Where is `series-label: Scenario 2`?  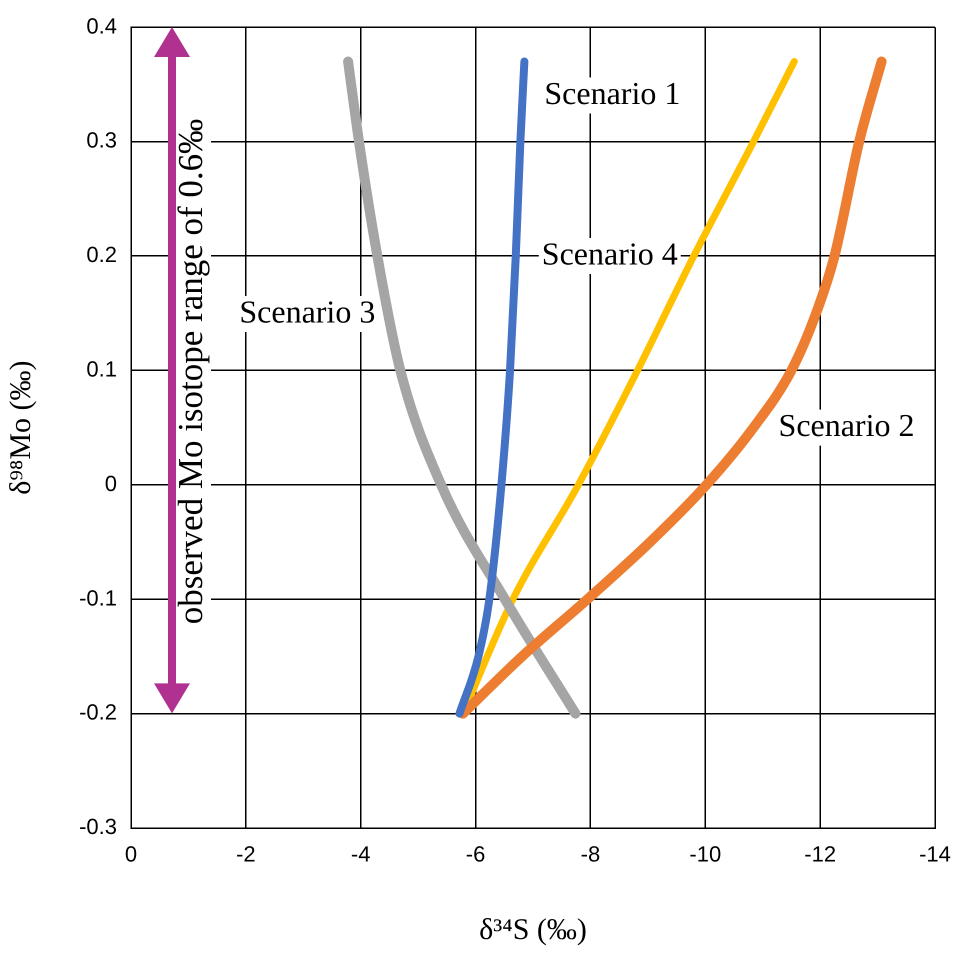
series-label: Scenario 2 is located at coordinates (846, 425).